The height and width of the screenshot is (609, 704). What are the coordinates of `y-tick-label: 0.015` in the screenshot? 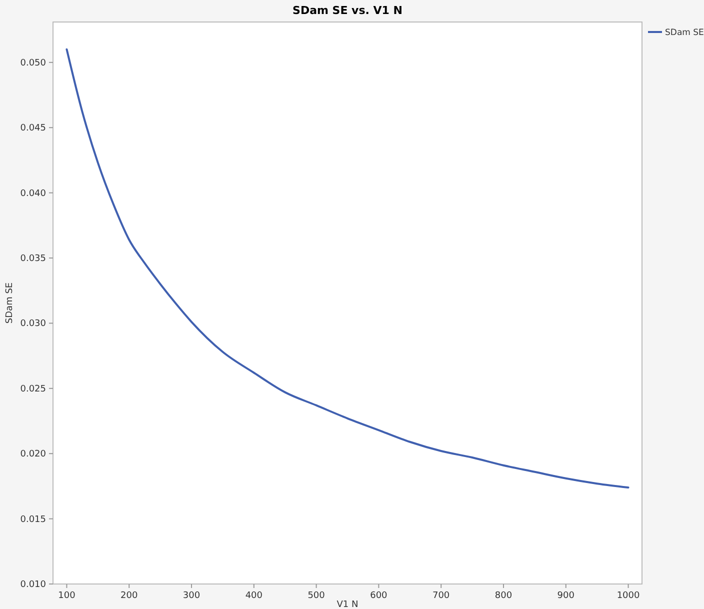 It's located at (33, 519).